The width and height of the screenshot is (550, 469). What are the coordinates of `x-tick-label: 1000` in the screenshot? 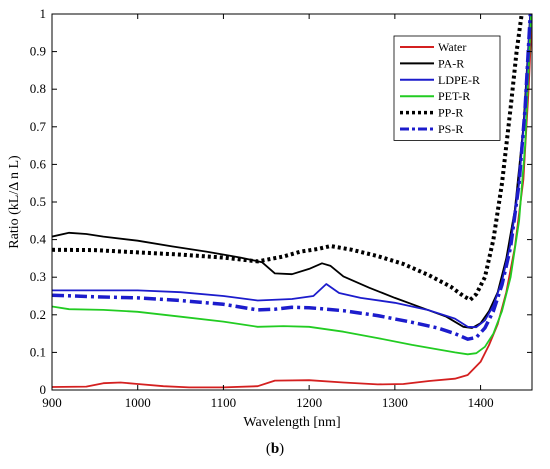 It's located at (138, 402).